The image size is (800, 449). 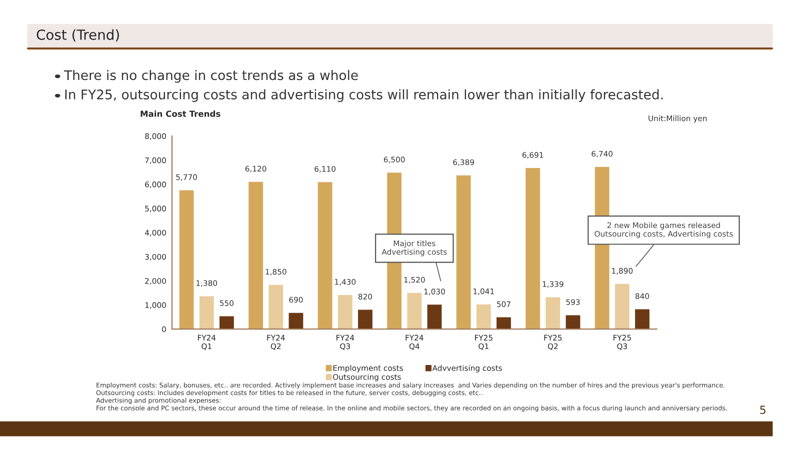 I want to click on text: There is no change in cost trends as a whole, so click(x=211, y=76).